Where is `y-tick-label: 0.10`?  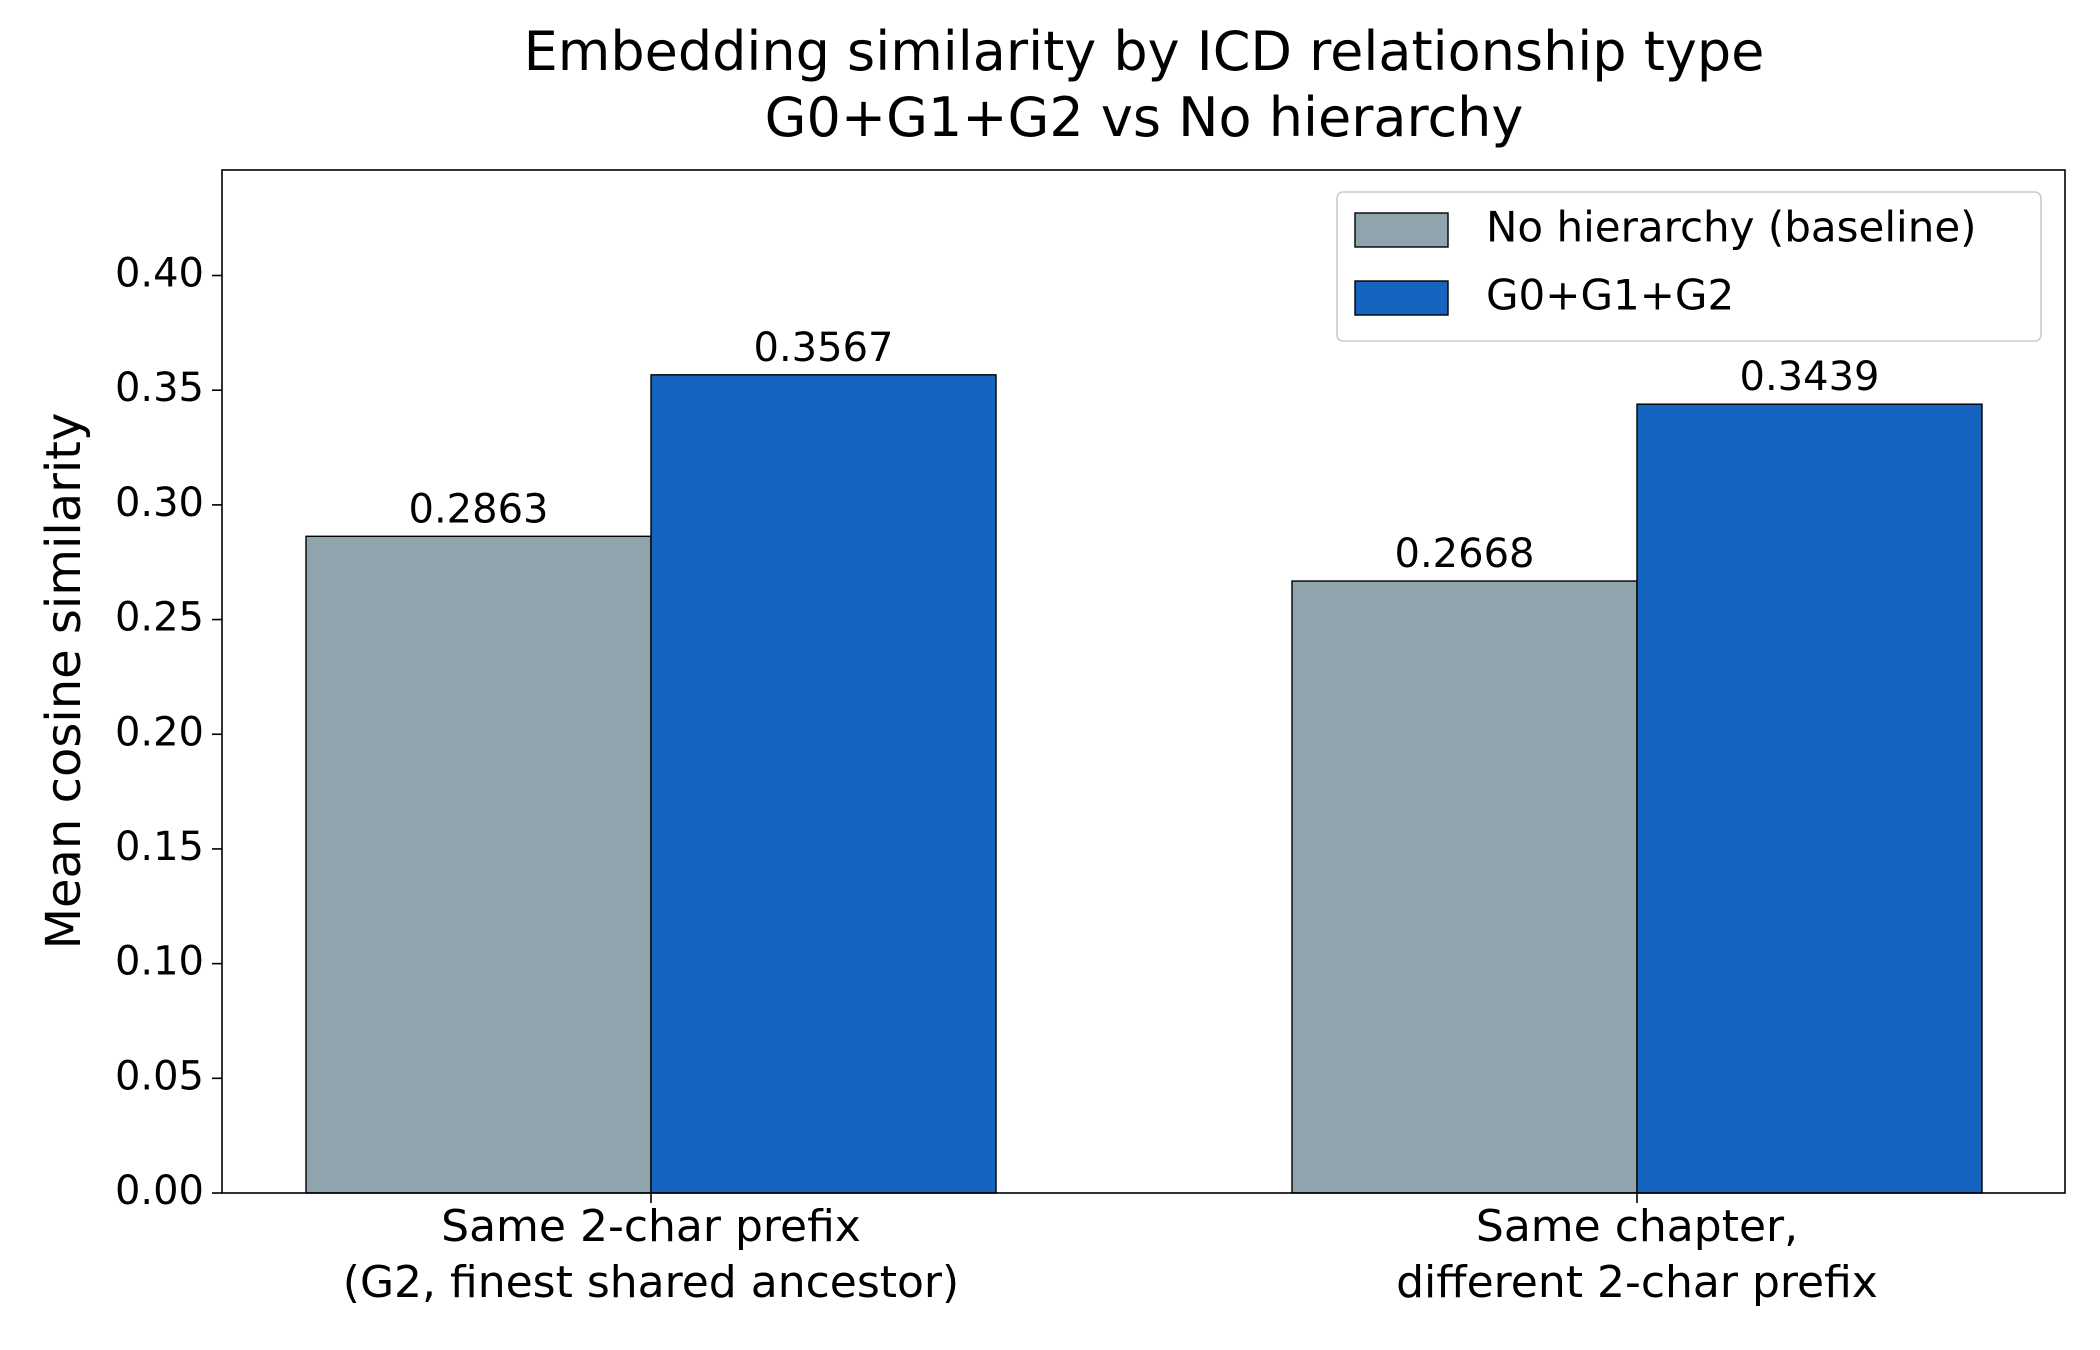
y-tick-label: 0.10 is located at coordinates (159, 962).